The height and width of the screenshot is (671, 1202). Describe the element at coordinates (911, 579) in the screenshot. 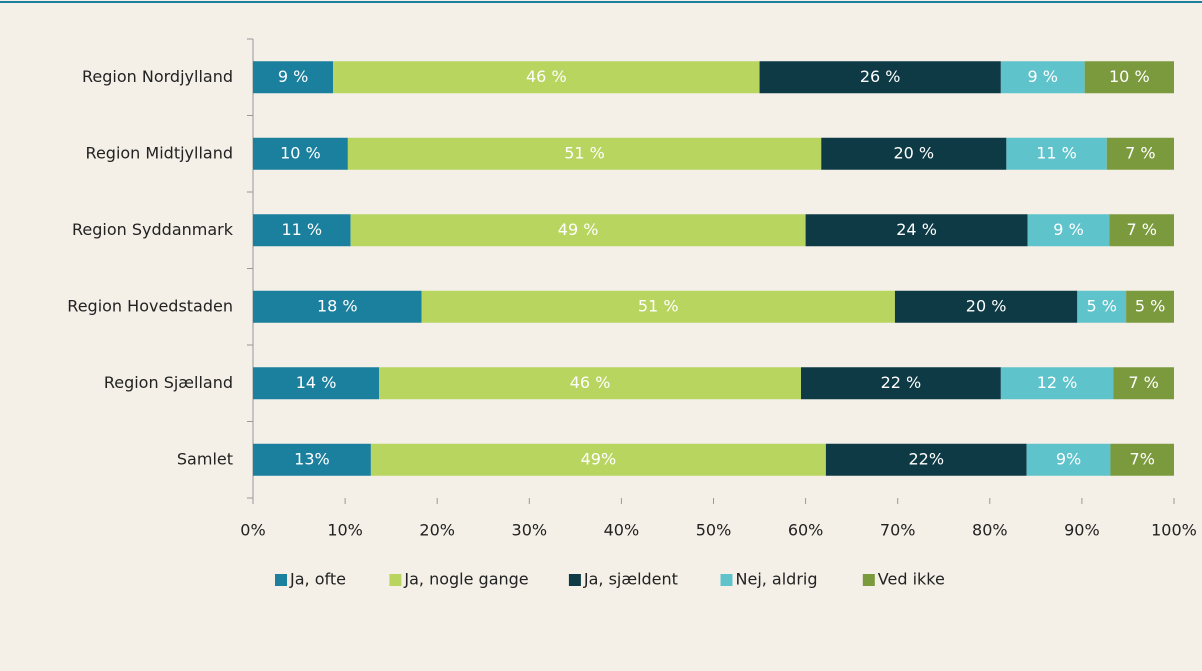

I see `legend-label: Ved ikke` at that location.